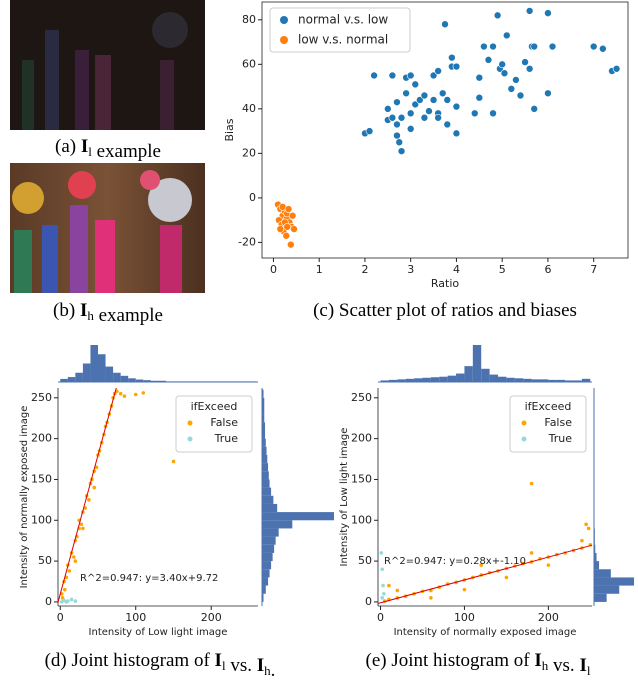 The width and height of the screenshot is (638, 682). What do you see at coordinates (380, 617) in the screenshot?
I see `x-tick-label: 0` at bounding box center [380, 617].